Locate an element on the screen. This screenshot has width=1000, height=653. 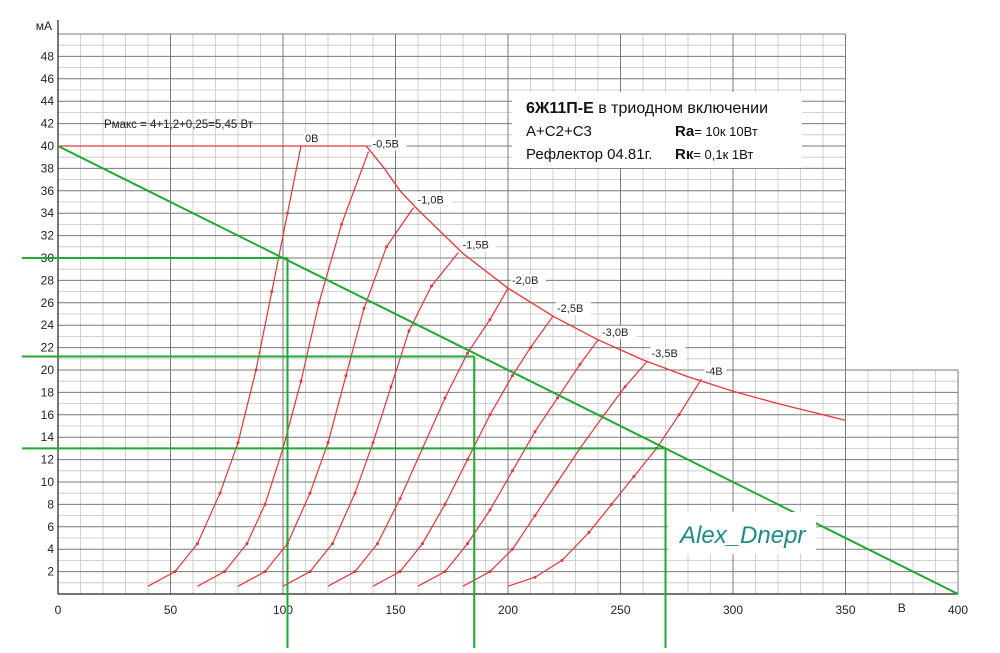
y-tick-label: 22 is located at coordinates (48, 348).